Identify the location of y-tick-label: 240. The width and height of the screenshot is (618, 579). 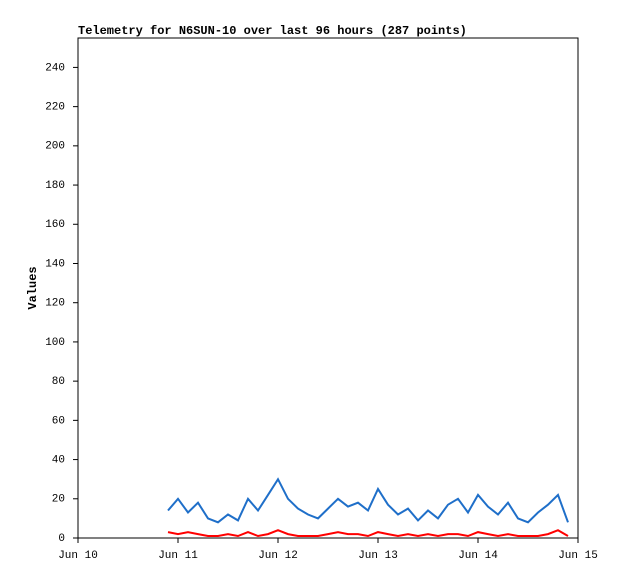
(55, 68).